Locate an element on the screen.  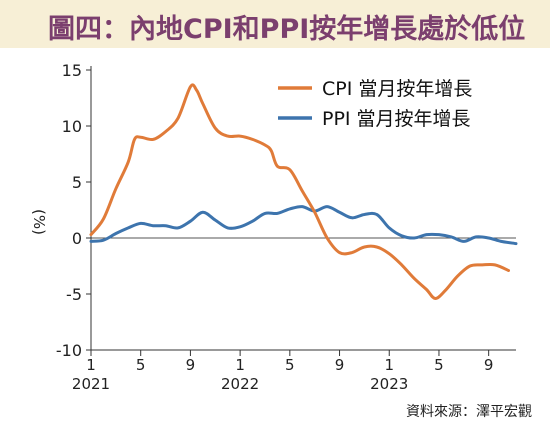
legend-label-ppi: PPI 當月按年增長 is located at coordinates (396, 119).